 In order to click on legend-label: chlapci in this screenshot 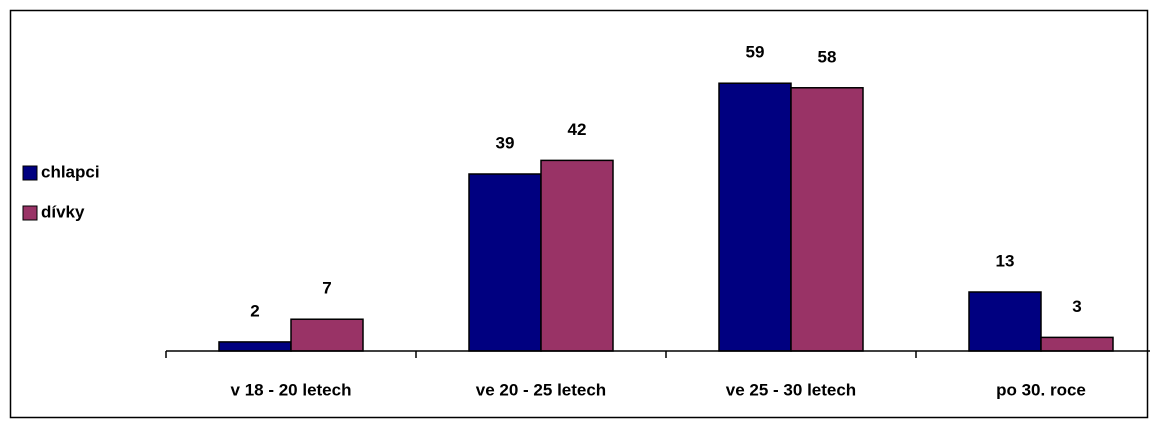, I will do `click(70, 171)`.